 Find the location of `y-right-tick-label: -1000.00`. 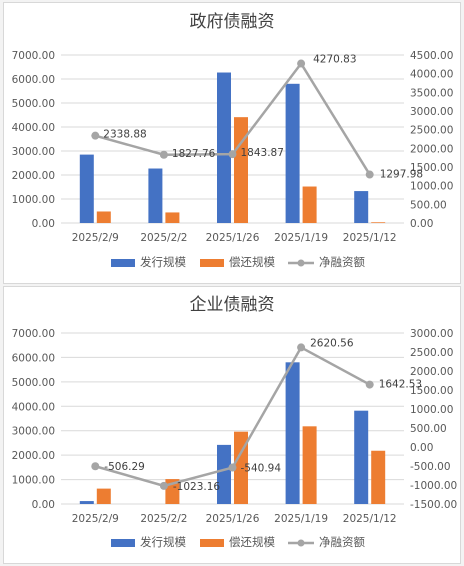

y-right-tick-label: -1000.00 is located at coordinates (433, 486).